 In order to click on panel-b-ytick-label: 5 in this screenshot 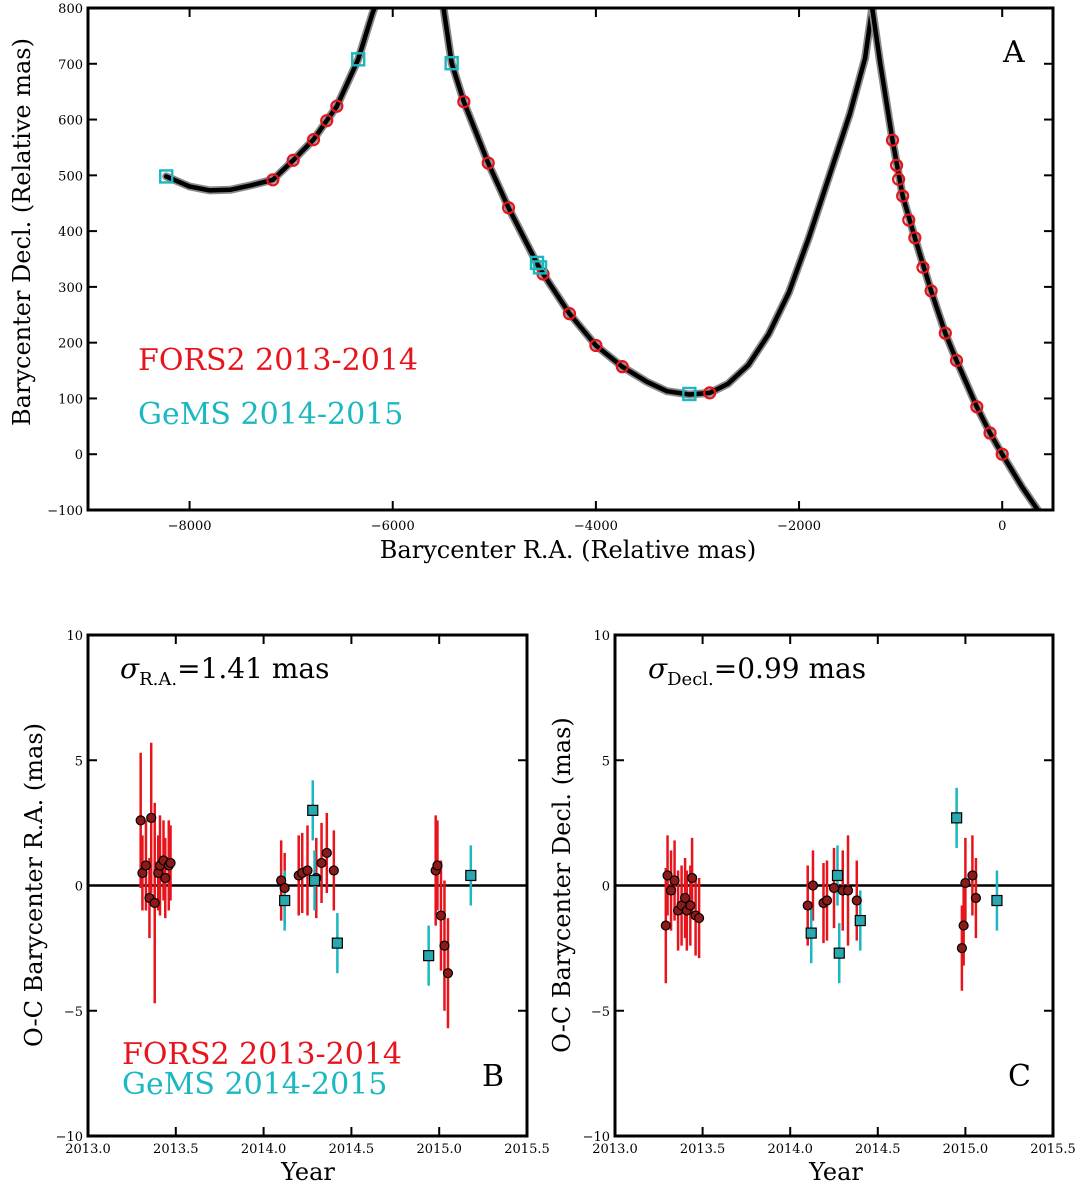, I will do `click(79, 761)`.